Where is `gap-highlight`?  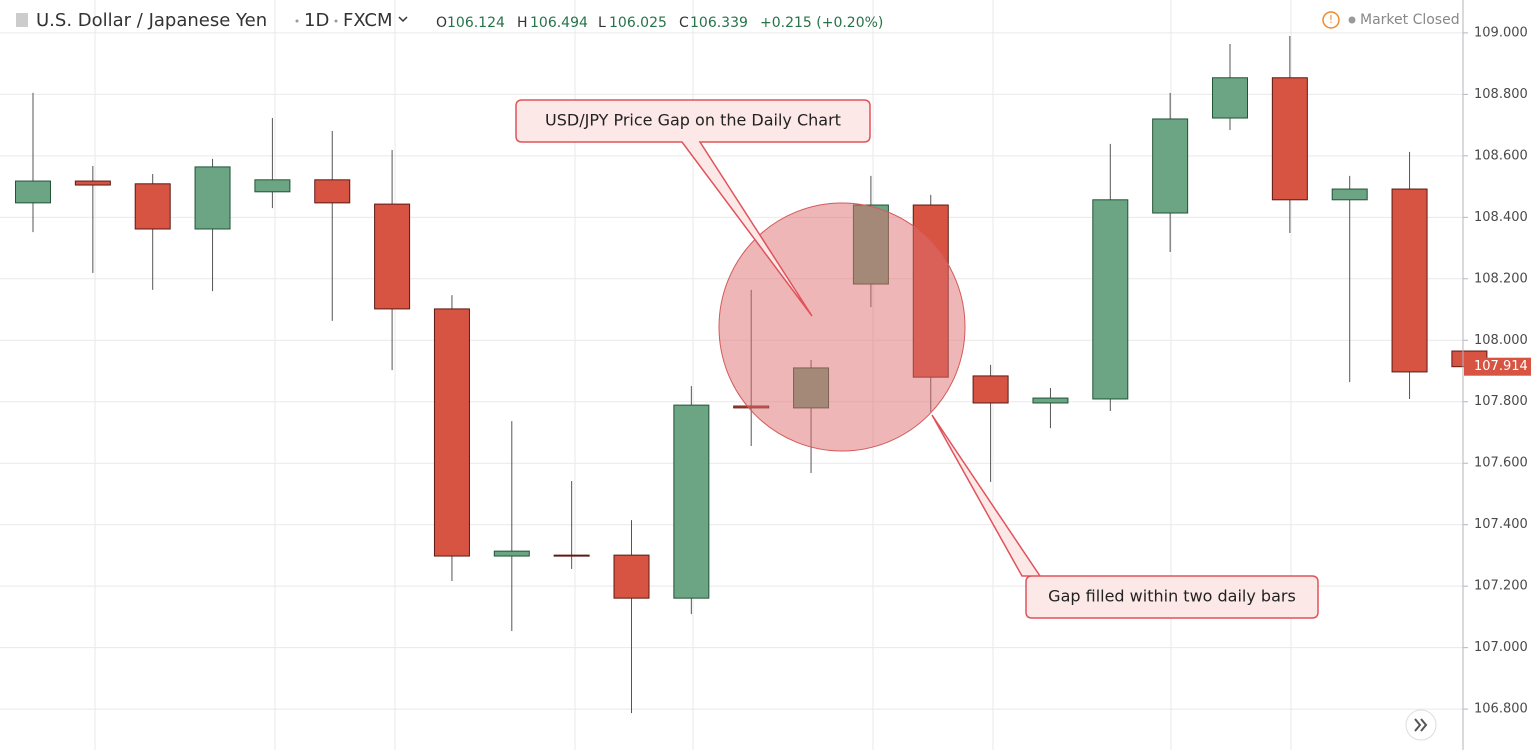 gap-highlight is located at coordinates (842, 327).